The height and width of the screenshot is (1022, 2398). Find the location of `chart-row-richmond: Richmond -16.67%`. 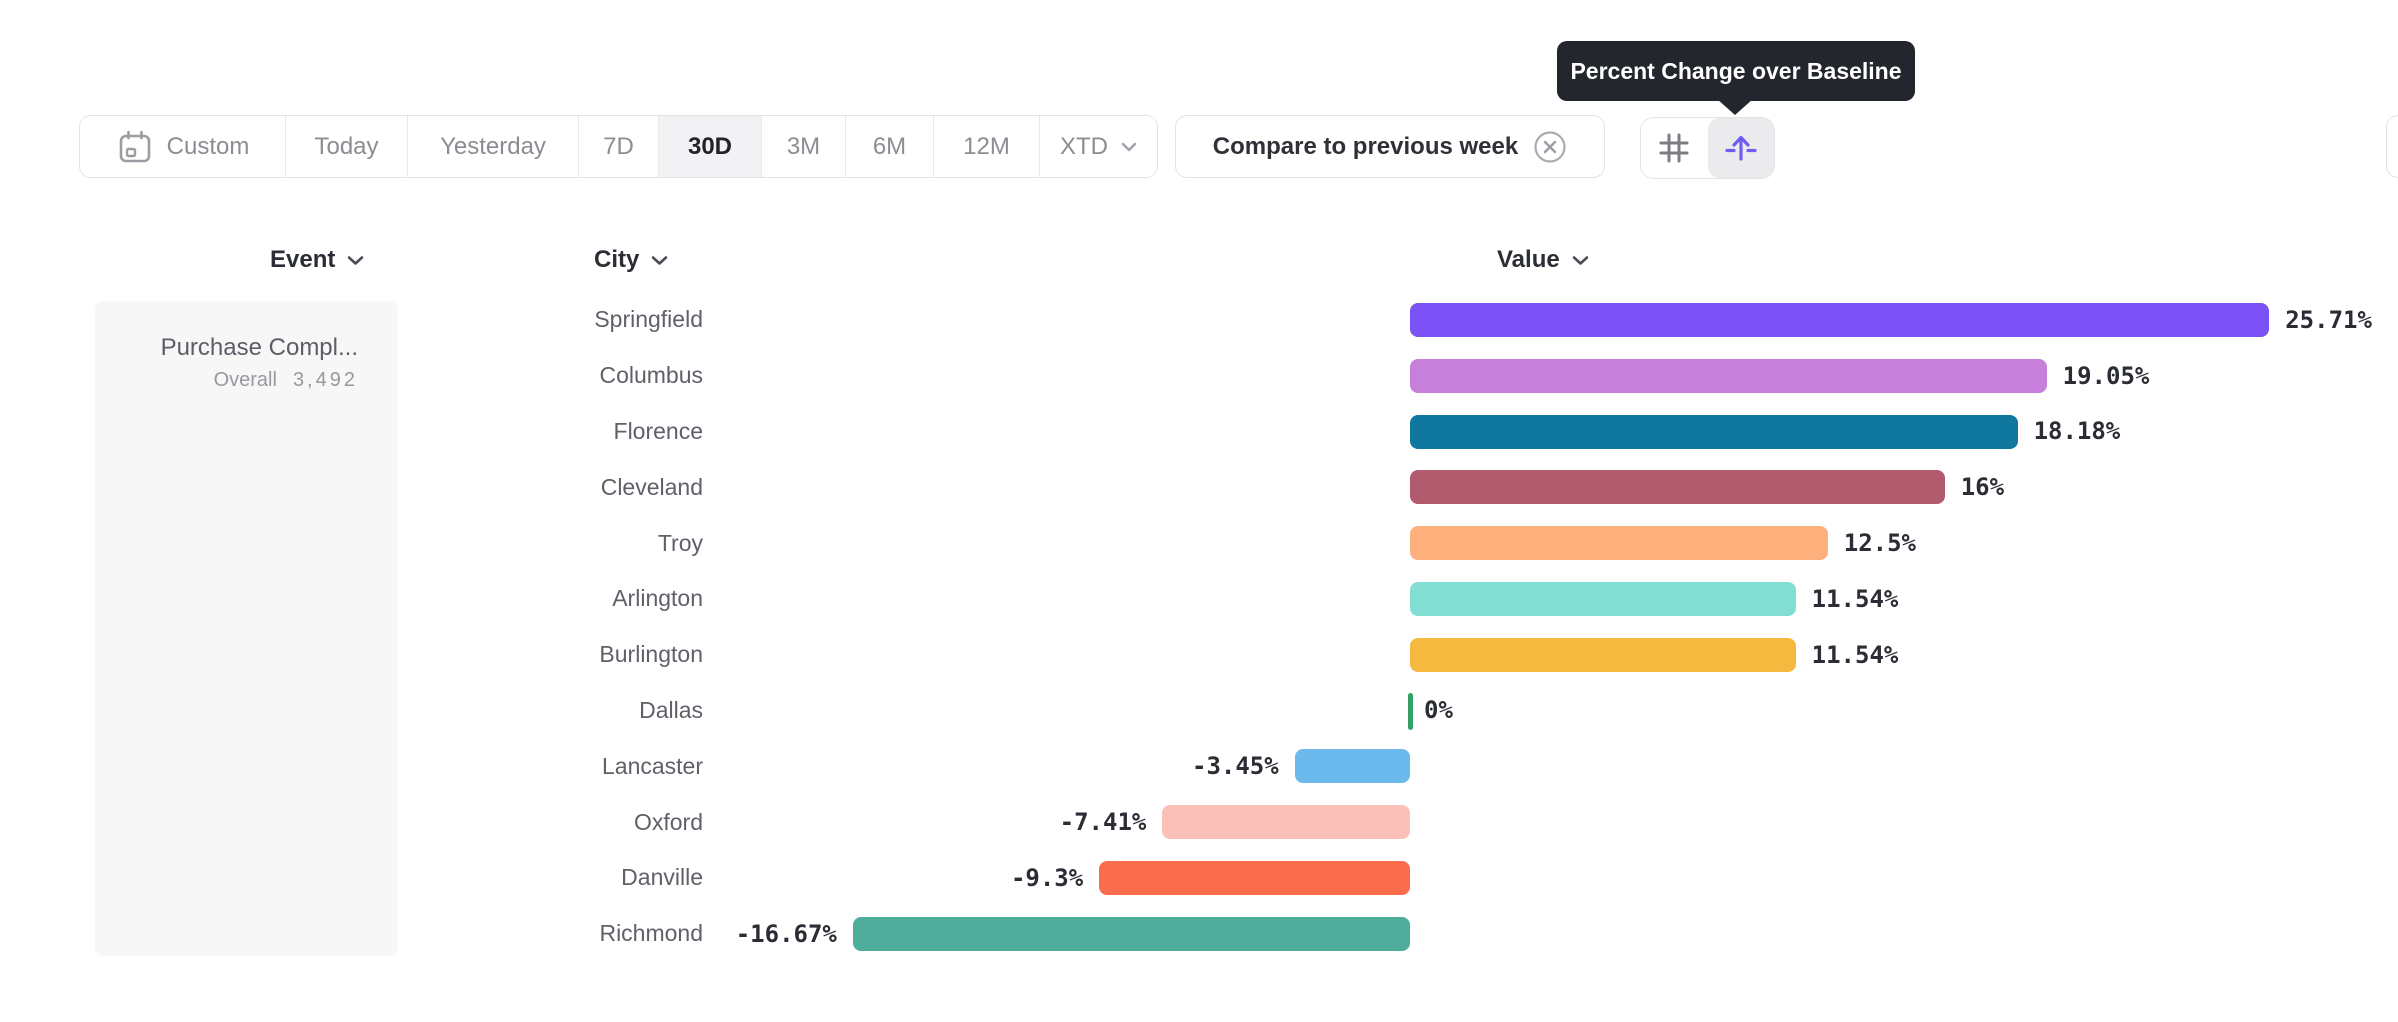

chart-row-richmond: Richmond -16.67% is located at coordinates (1199, 934).